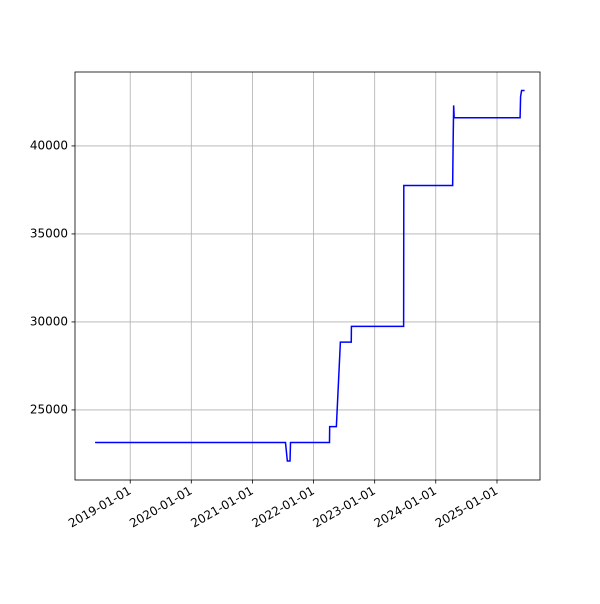  I want to click on y-tick-label: 25000, so click(49, 409).